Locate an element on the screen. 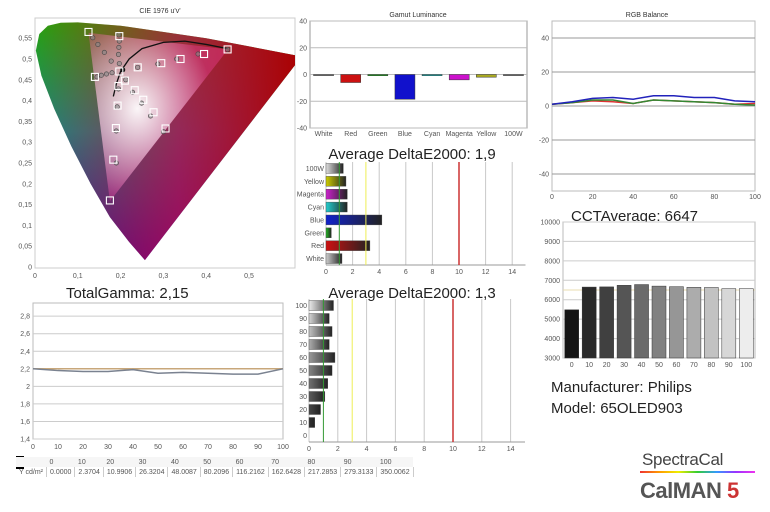 Image resolution: width=770 pixels, height=512 pixels. rgb-balance-x-tick: 0 is located at coordinates (552, 197).